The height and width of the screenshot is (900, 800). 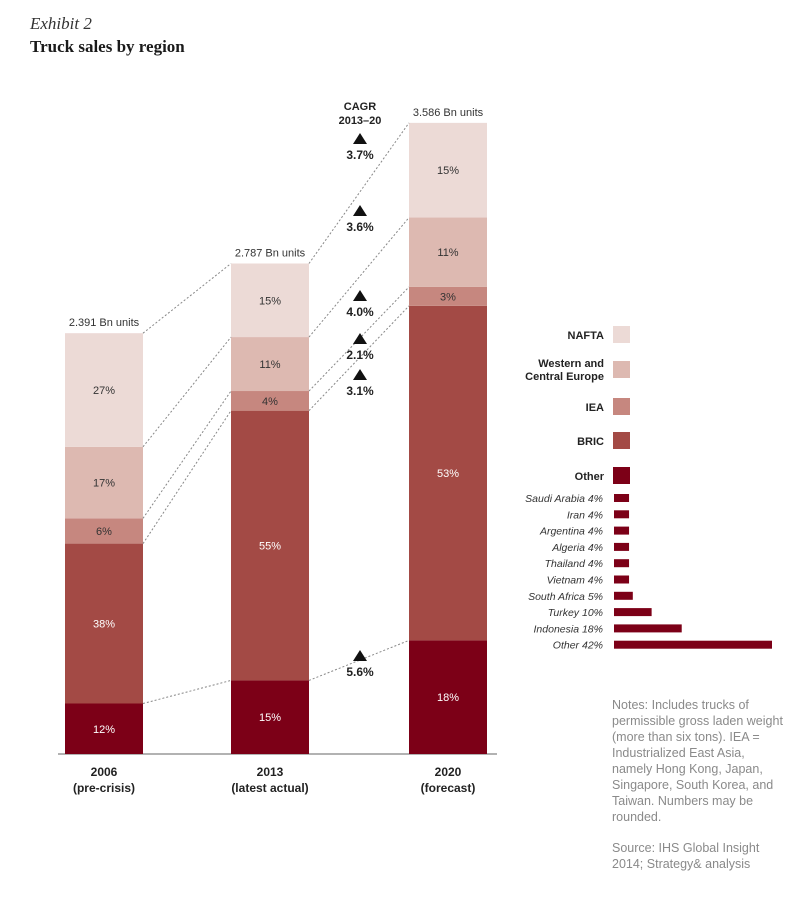 I want to click on data-label-2013-bric: 55%, so click(x=270, y=547).